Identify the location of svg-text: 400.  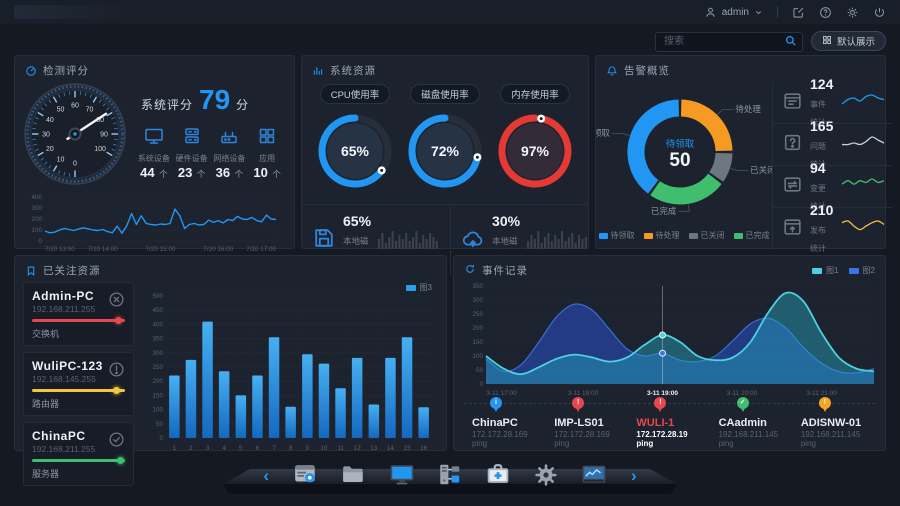
(157, 324).